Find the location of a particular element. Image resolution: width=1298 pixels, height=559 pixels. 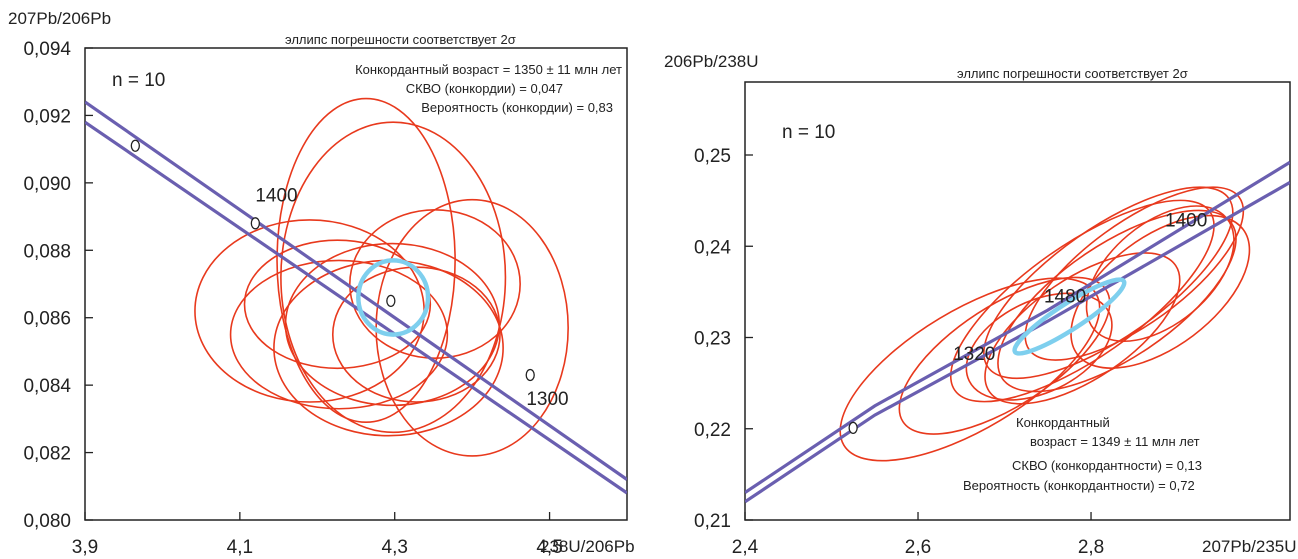

left-stat-mswd: СКВО (конкордии) = 0,047 is located at coordinates (484, 88).